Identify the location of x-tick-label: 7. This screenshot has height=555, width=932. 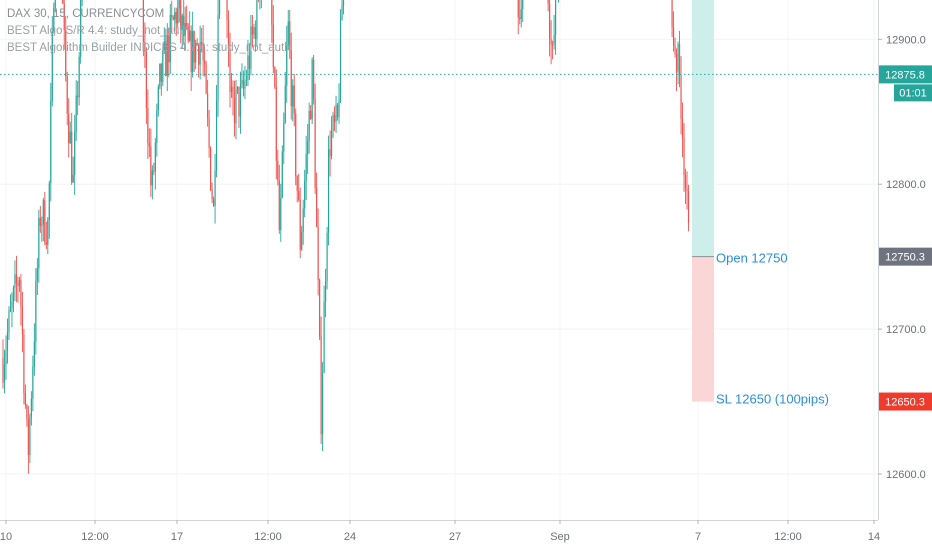
(698, 537).